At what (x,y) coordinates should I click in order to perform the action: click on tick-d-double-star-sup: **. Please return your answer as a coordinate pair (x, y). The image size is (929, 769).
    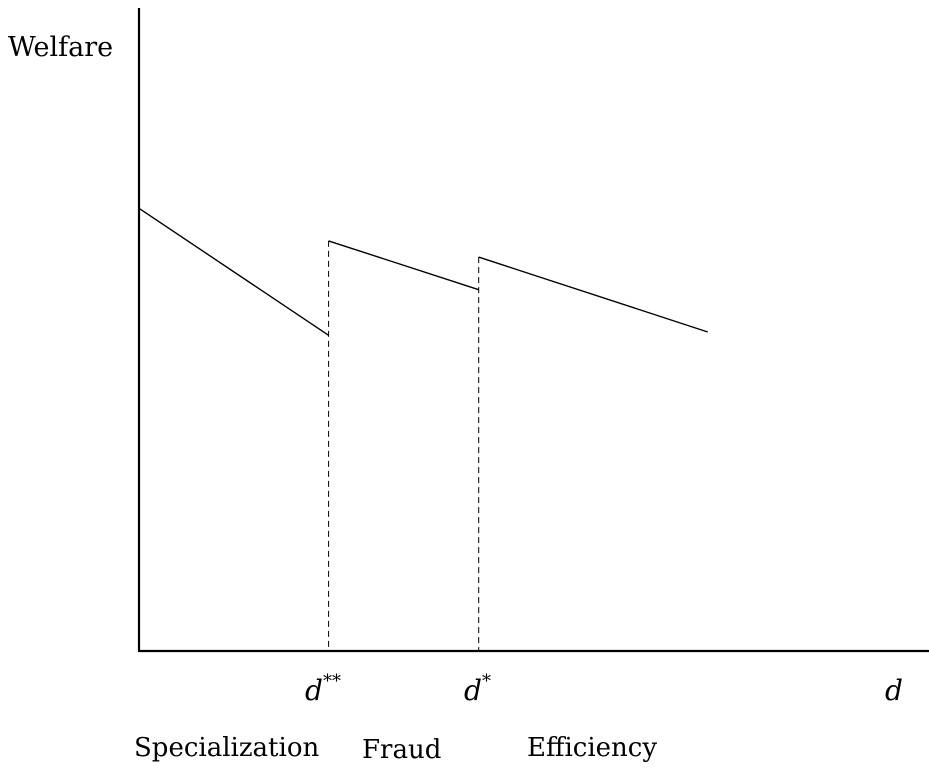
    Looking at the image, I should click on (332, 681).